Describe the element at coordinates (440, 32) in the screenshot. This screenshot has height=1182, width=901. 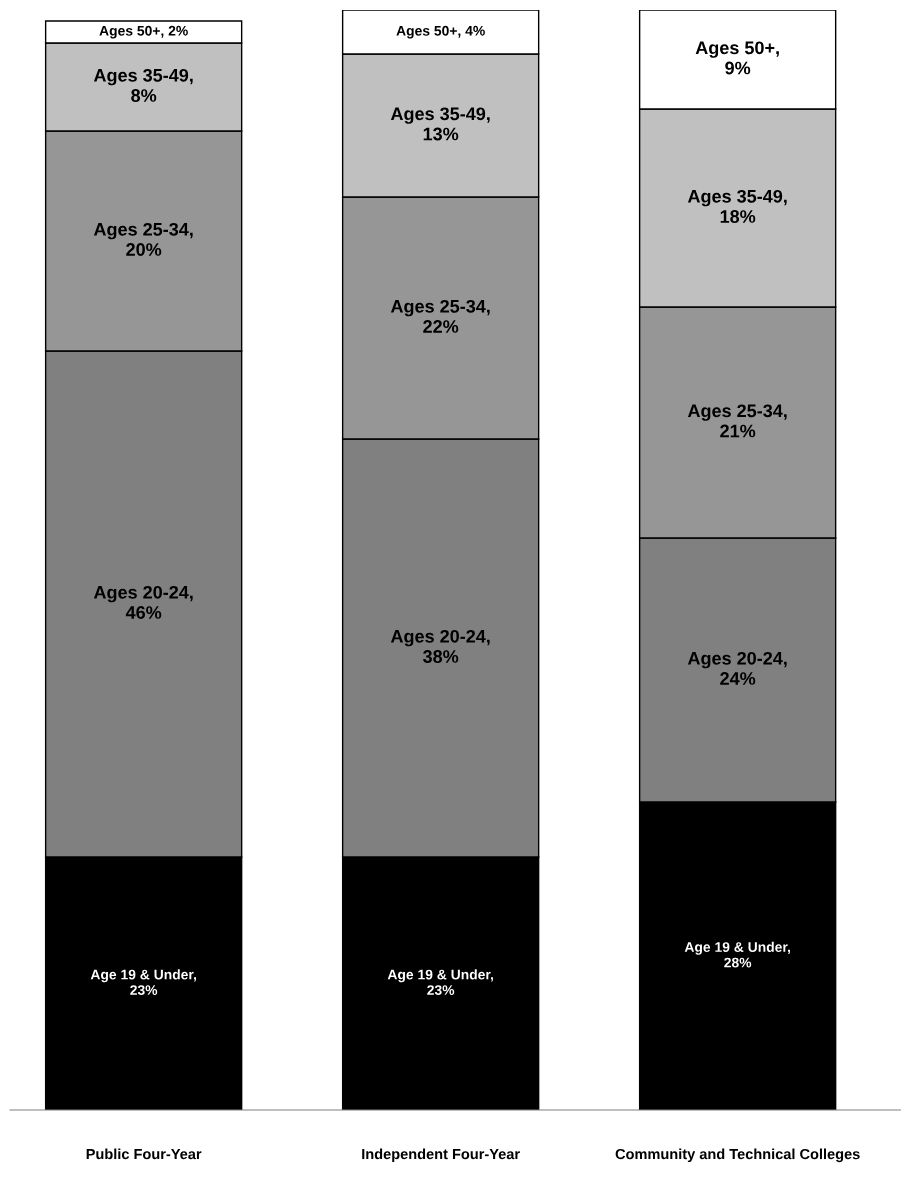
I see `data-label: Ages 50+, 4%` at that location.